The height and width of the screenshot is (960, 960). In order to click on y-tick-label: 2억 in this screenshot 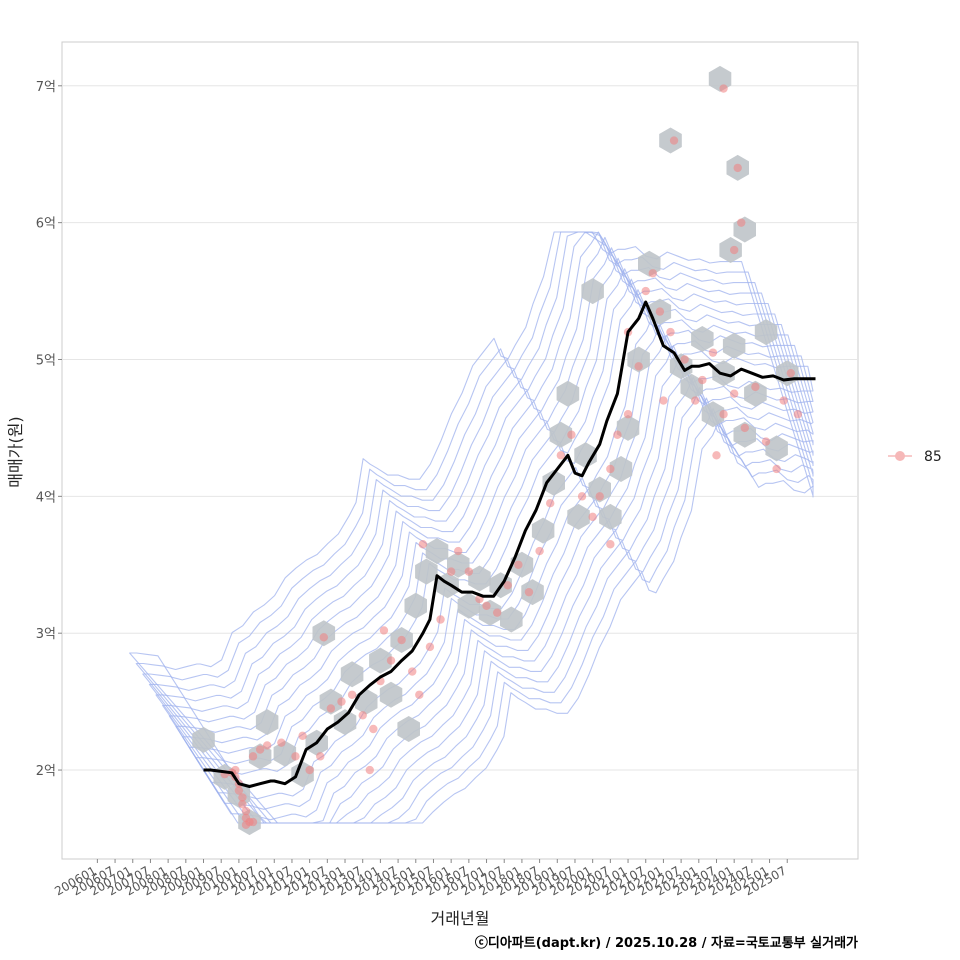, I will do `click(46, 771)`.